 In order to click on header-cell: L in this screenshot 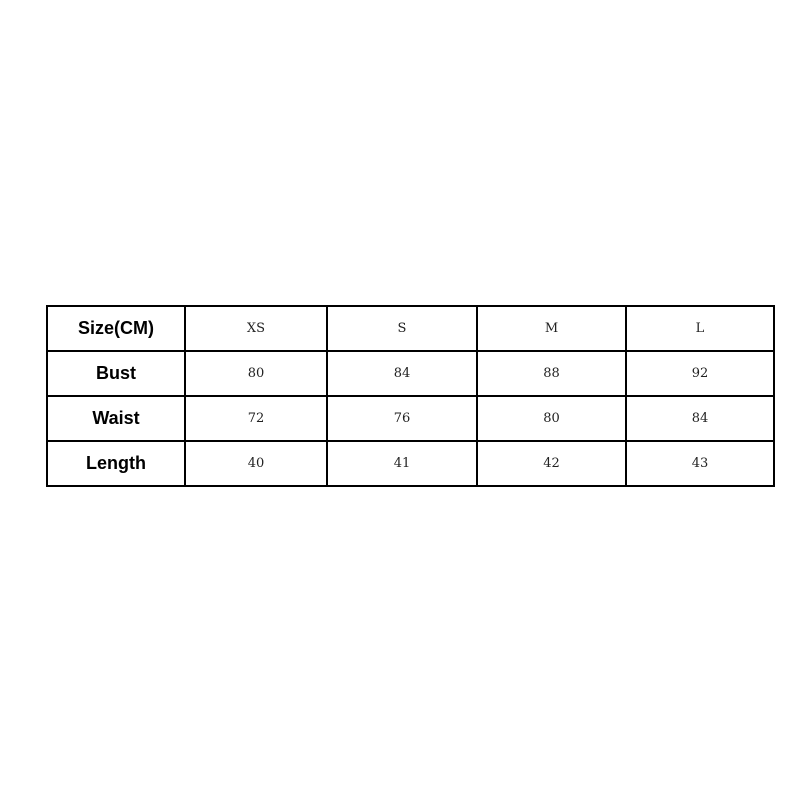, I will do `click(700, 328)`.